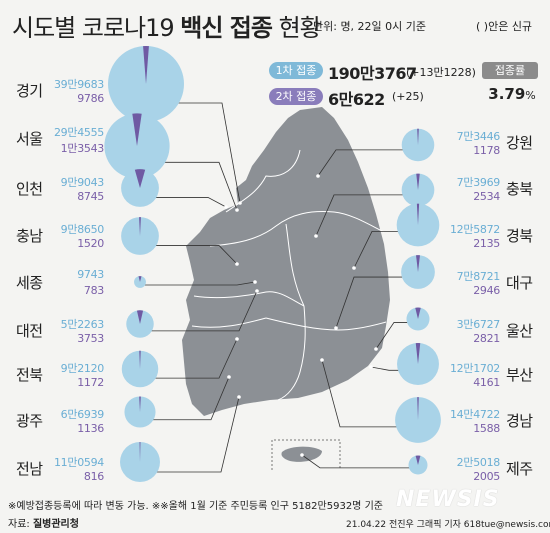 The width and height of the screenshot is (550, 533). What do you see at coordinates (519, 283) in the screenshot?
I see `region-12-name: 대구` at bounding box center [519, 283].